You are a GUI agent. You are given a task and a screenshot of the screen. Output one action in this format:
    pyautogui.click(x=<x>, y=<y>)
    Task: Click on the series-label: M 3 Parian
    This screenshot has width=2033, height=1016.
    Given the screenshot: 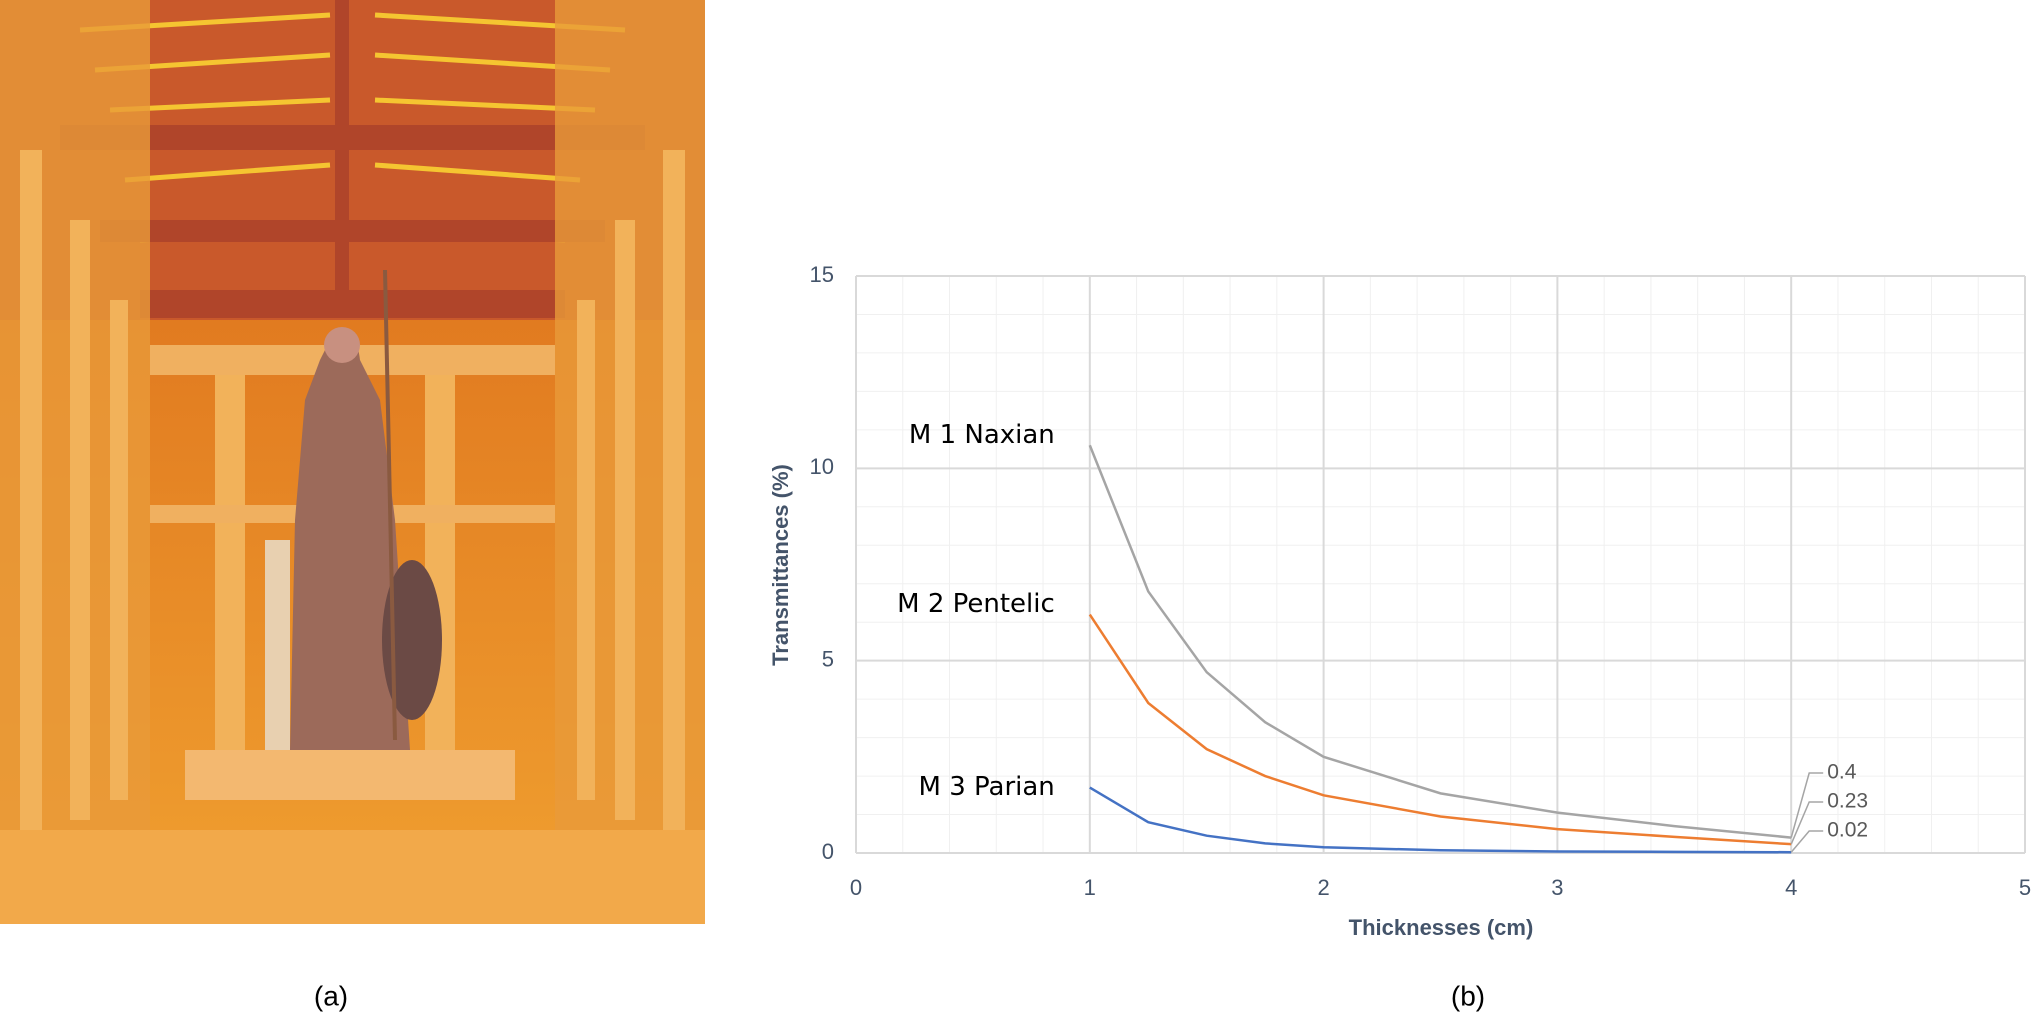 What is the action you would take?
    pyautogui.click(x=987, y=787)
    